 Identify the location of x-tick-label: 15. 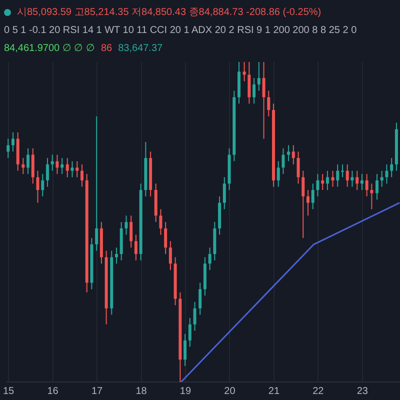
(9, 391).